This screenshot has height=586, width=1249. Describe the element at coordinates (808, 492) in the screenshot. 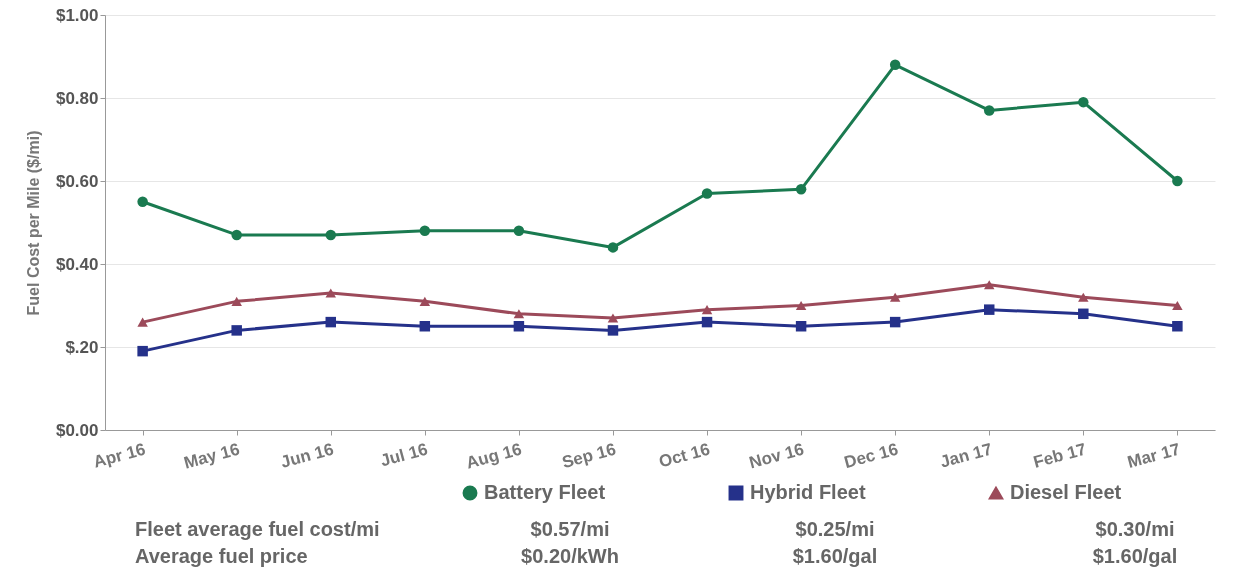

I see `legend-label: Hybrid Fleet` at that location.